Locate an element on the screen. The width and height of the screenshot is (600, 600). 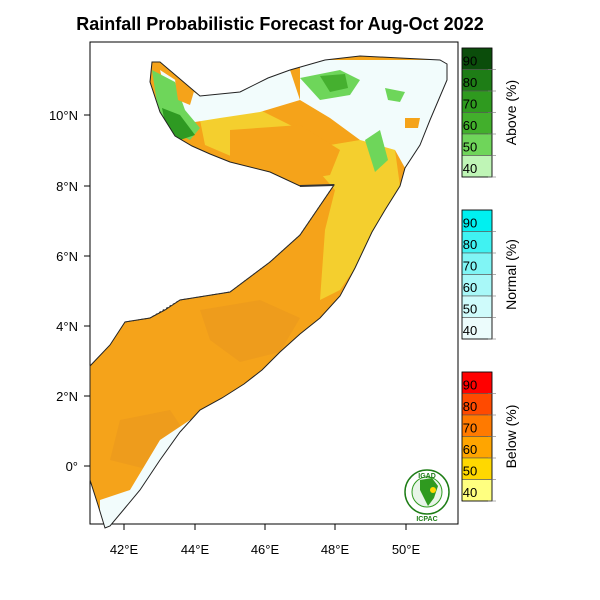
lat-tick-label: 6°N is located at coordinates (67, 256).